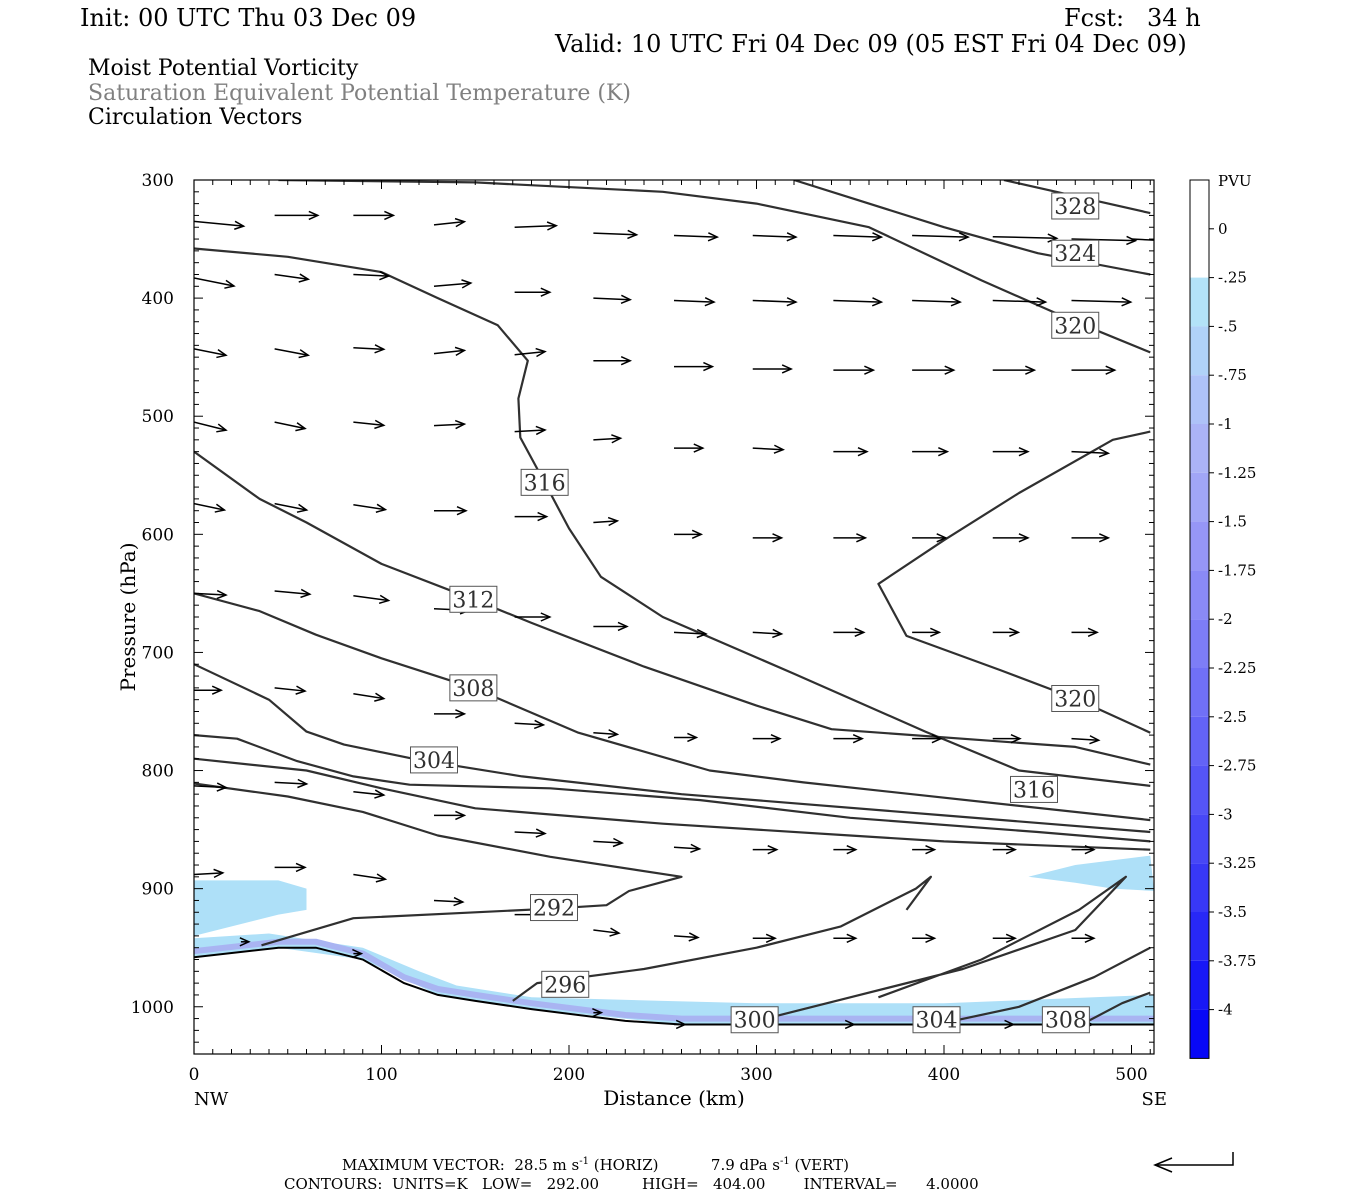 This screenshot has height=1200, width=1350. I want to click on title-vectors: Circulation Vectors, so click(195, 117).